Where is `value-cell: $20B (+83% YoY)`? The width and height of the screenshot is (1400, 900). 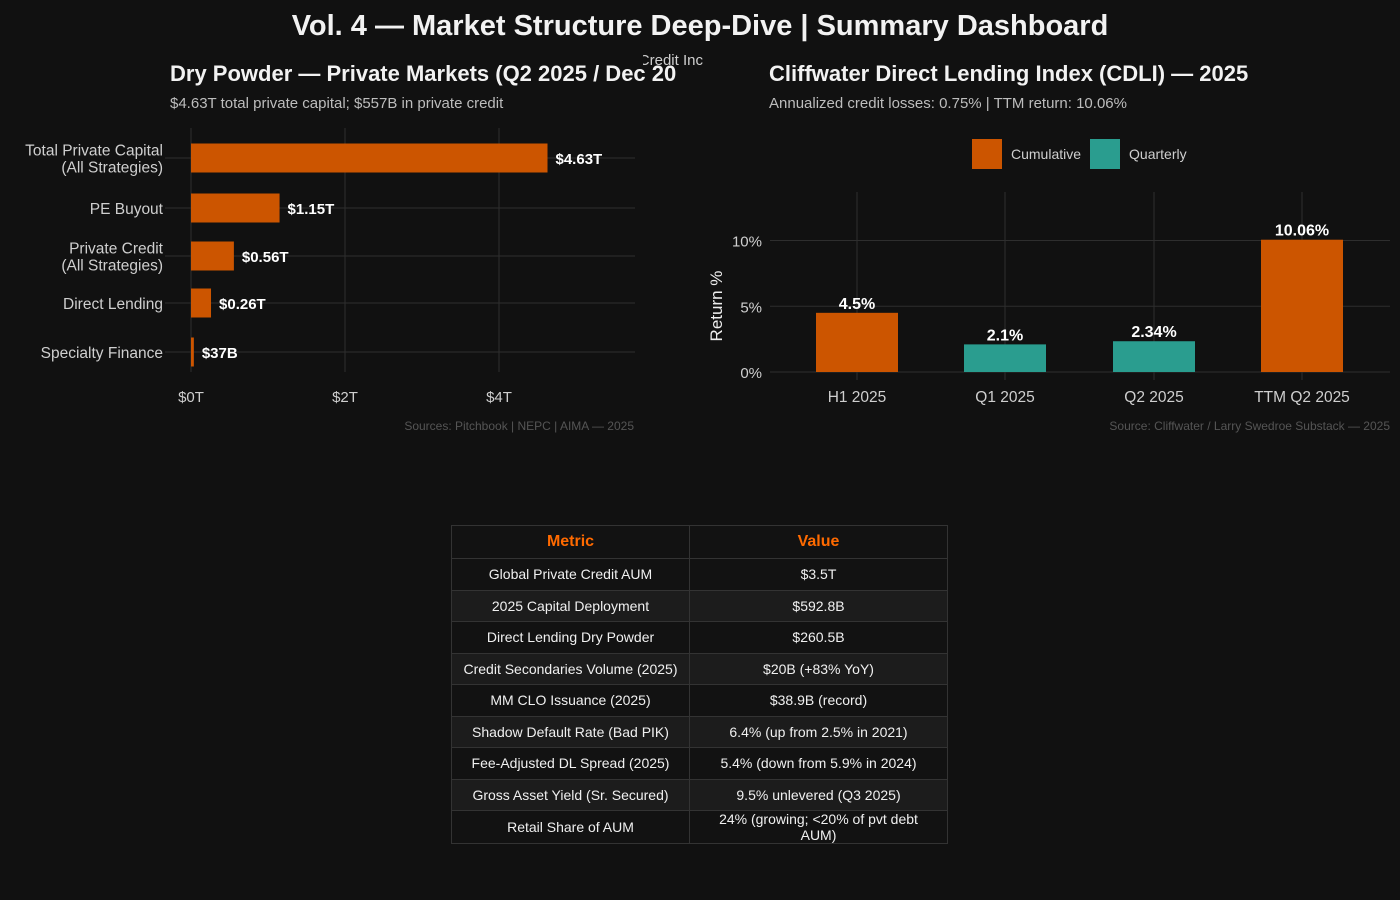 value-cell: $20B (+83% YoY) is located at coordinates (818, 668).